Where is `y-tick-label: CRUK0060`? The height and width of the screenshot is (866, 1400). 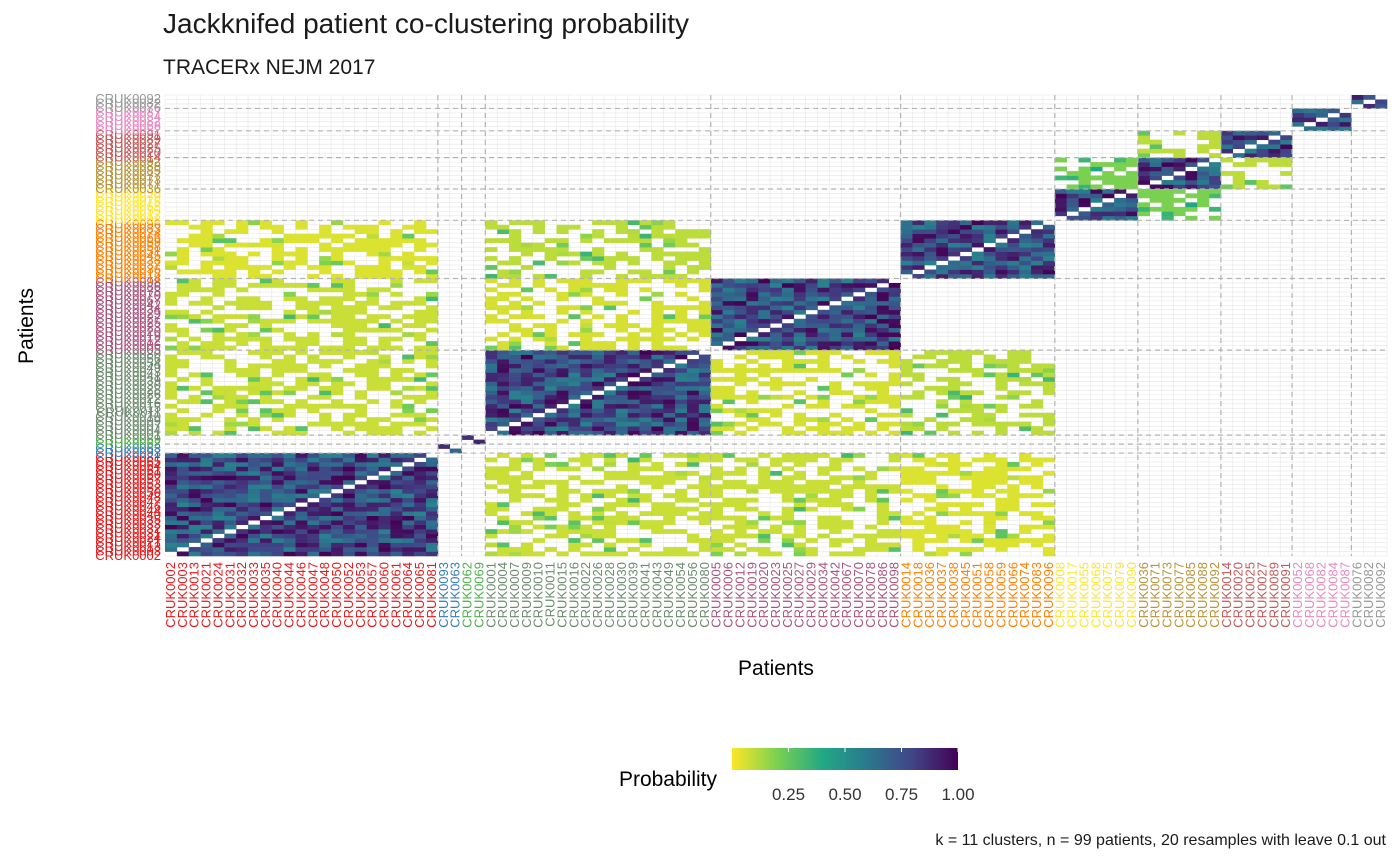 y-tick-label: CRUK0060 is located at coordinates (128, 474).